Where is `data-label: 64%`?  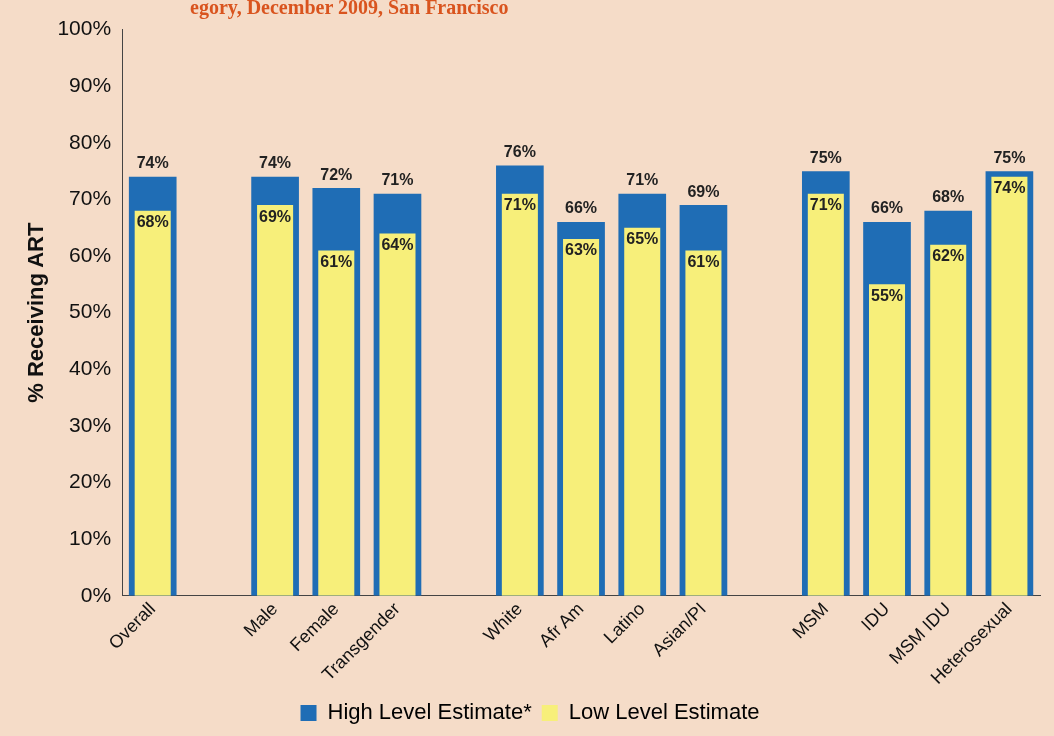 data-label: 64% is located at coordinates (397, 244).